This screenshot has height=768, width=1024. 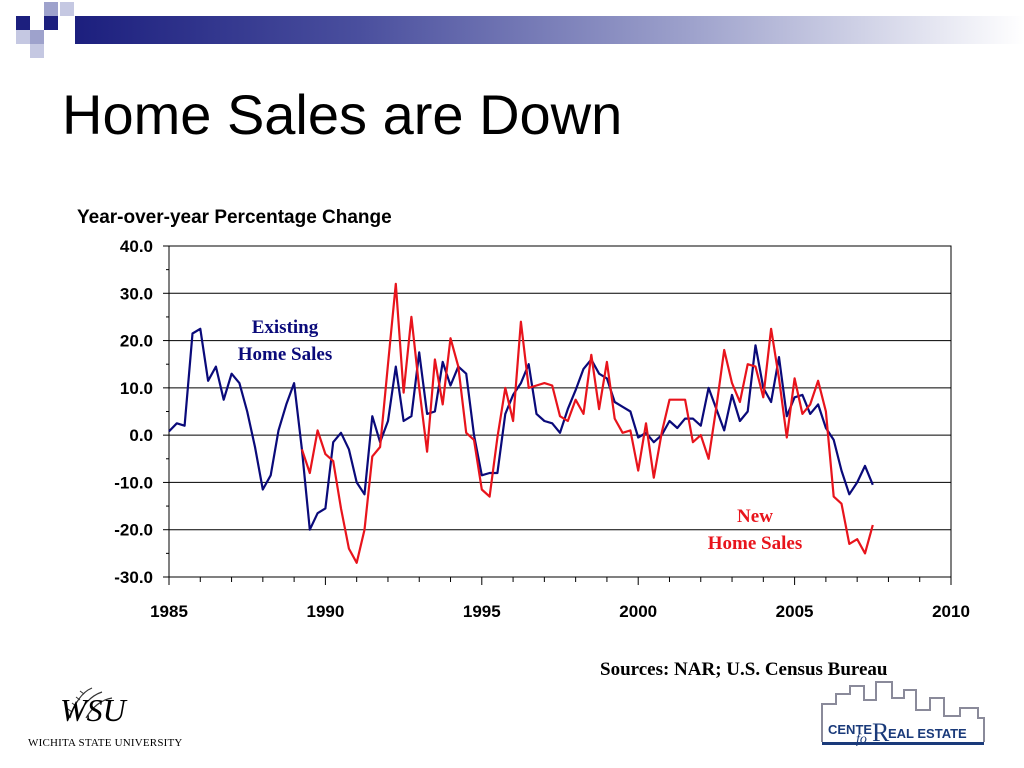 What do you see at coordinates (850, 729) in the screenshot?
I see `cre-logo-word-1: CENTE` at bounding box center [850, 729].